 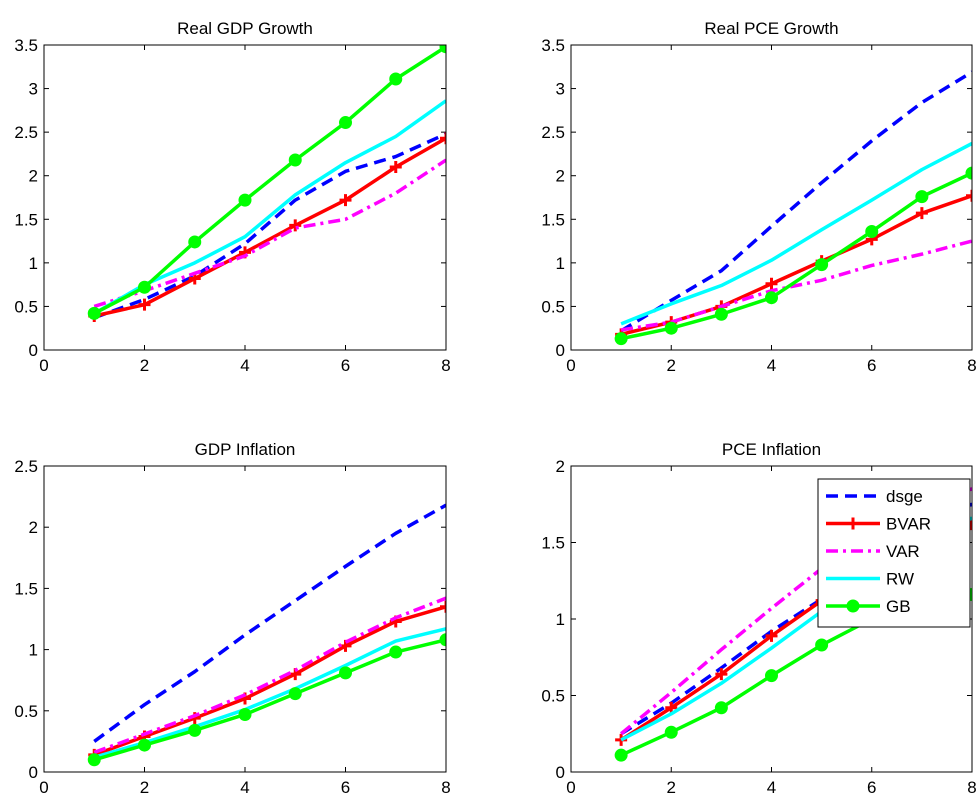 What do you see at coordinates (853, 523) in the screenshot?
I see `legend-marker-bvar` at bounding box center [853, 523].